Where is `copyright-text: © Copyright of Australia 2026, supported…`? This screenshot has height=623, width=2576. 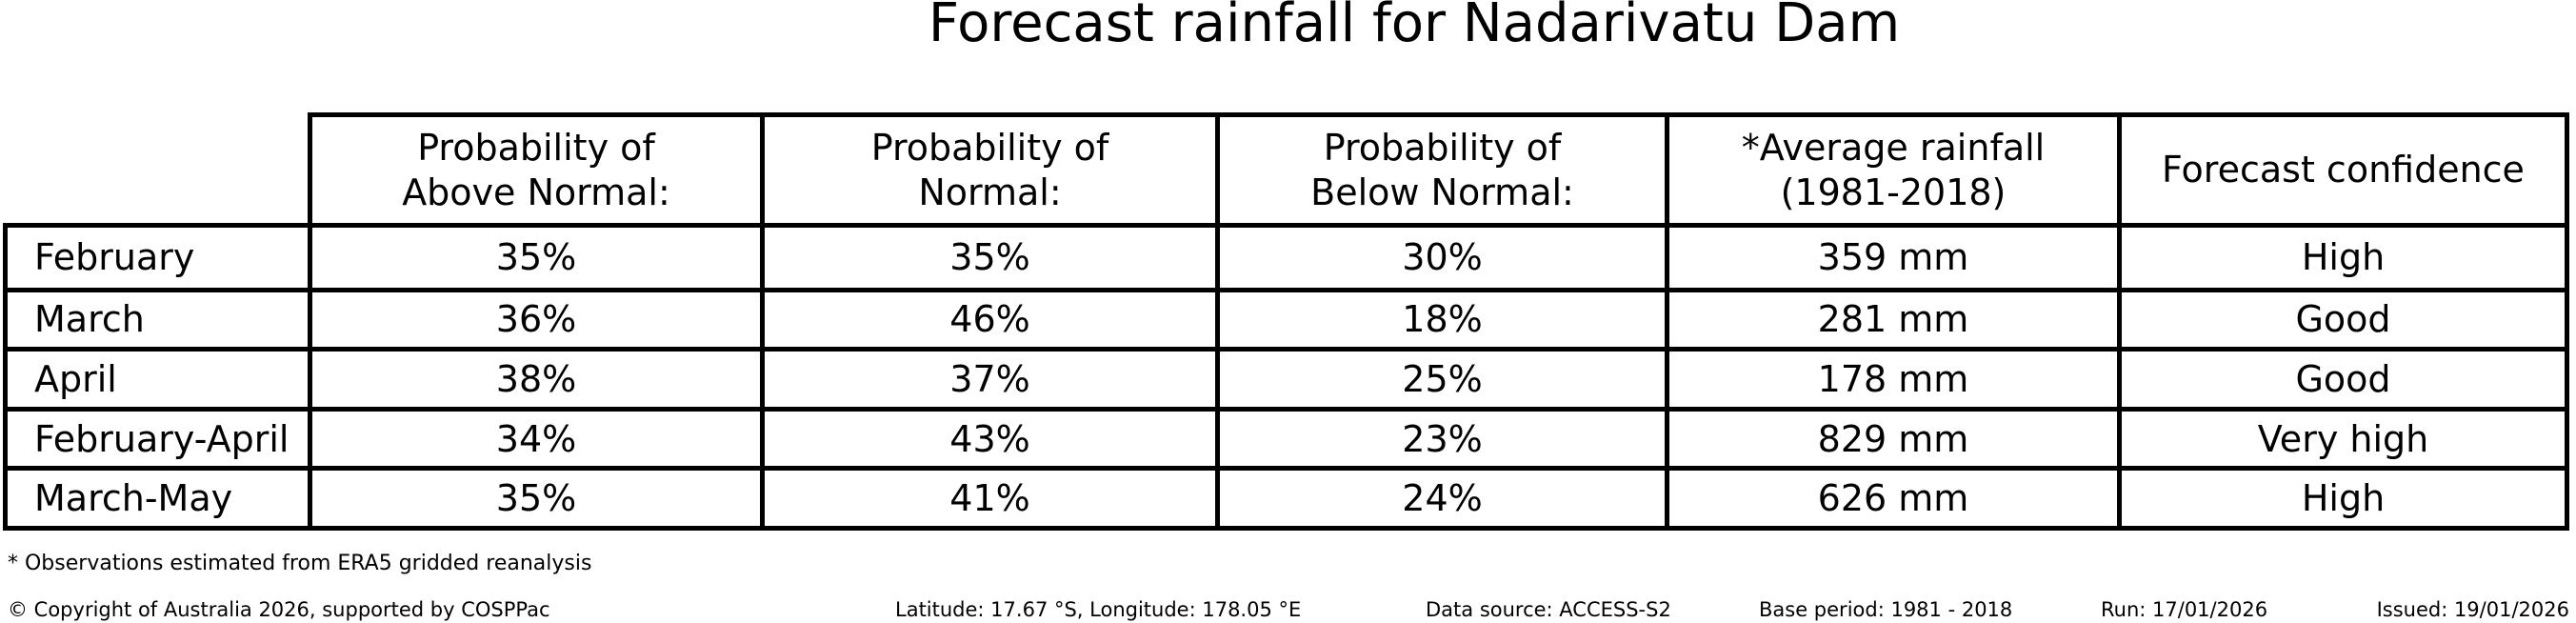
copyright-text: © Copyright of Australia 2026, supported… is located at coordinates (279, 609).